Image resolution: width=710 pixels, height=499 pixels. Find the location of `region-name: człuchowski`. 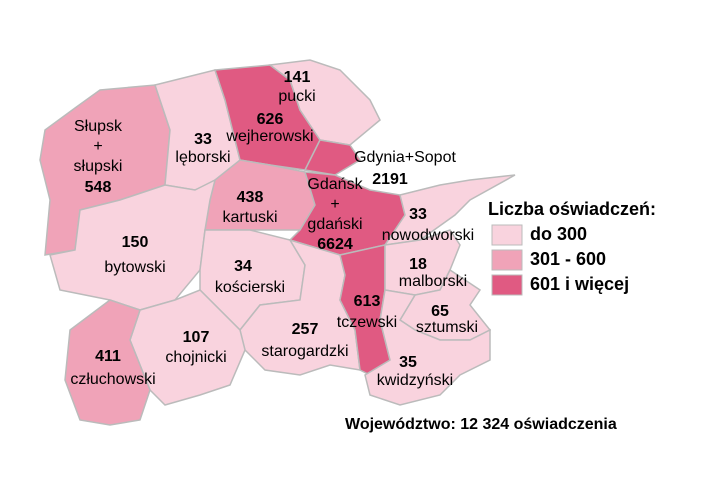

region-name: człuchowski is located at coordinates (112, 379).